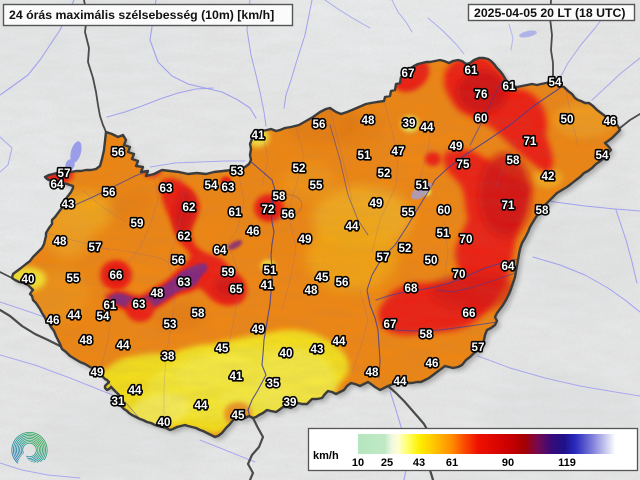 This screenshot has width=640, height=480. I want to click on svg-text: 68, so click(411, 288).